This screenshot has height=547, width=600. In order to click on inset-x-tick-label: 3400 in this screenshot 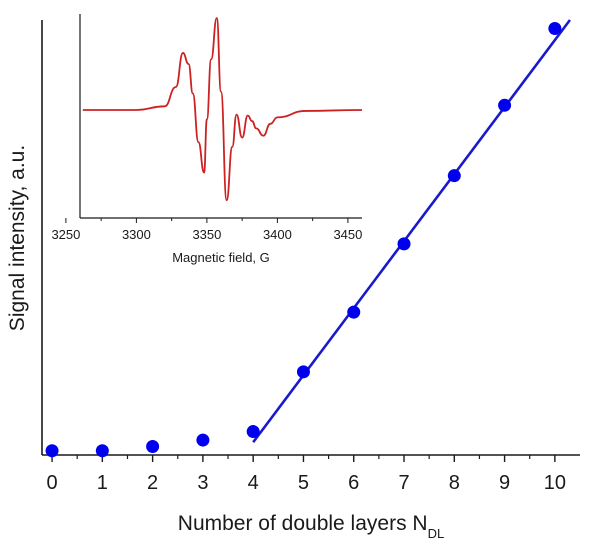, I will do `click(277, 234)`.